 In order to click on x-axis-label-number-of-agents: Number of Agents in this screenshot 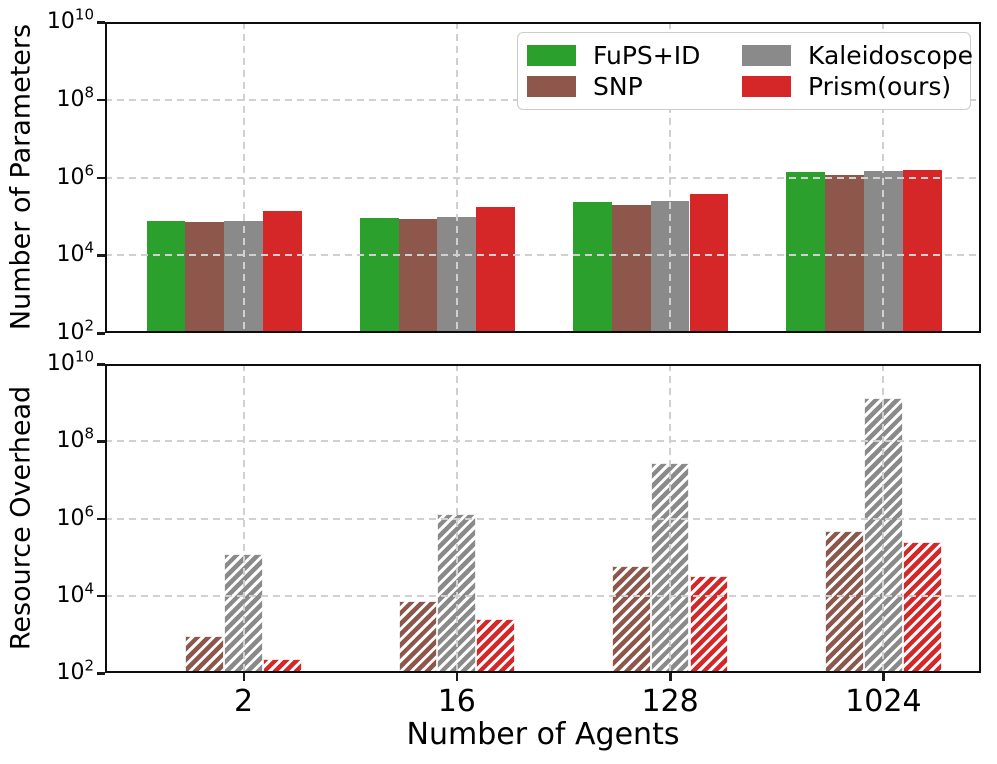, I will do `click(543, 734)`.